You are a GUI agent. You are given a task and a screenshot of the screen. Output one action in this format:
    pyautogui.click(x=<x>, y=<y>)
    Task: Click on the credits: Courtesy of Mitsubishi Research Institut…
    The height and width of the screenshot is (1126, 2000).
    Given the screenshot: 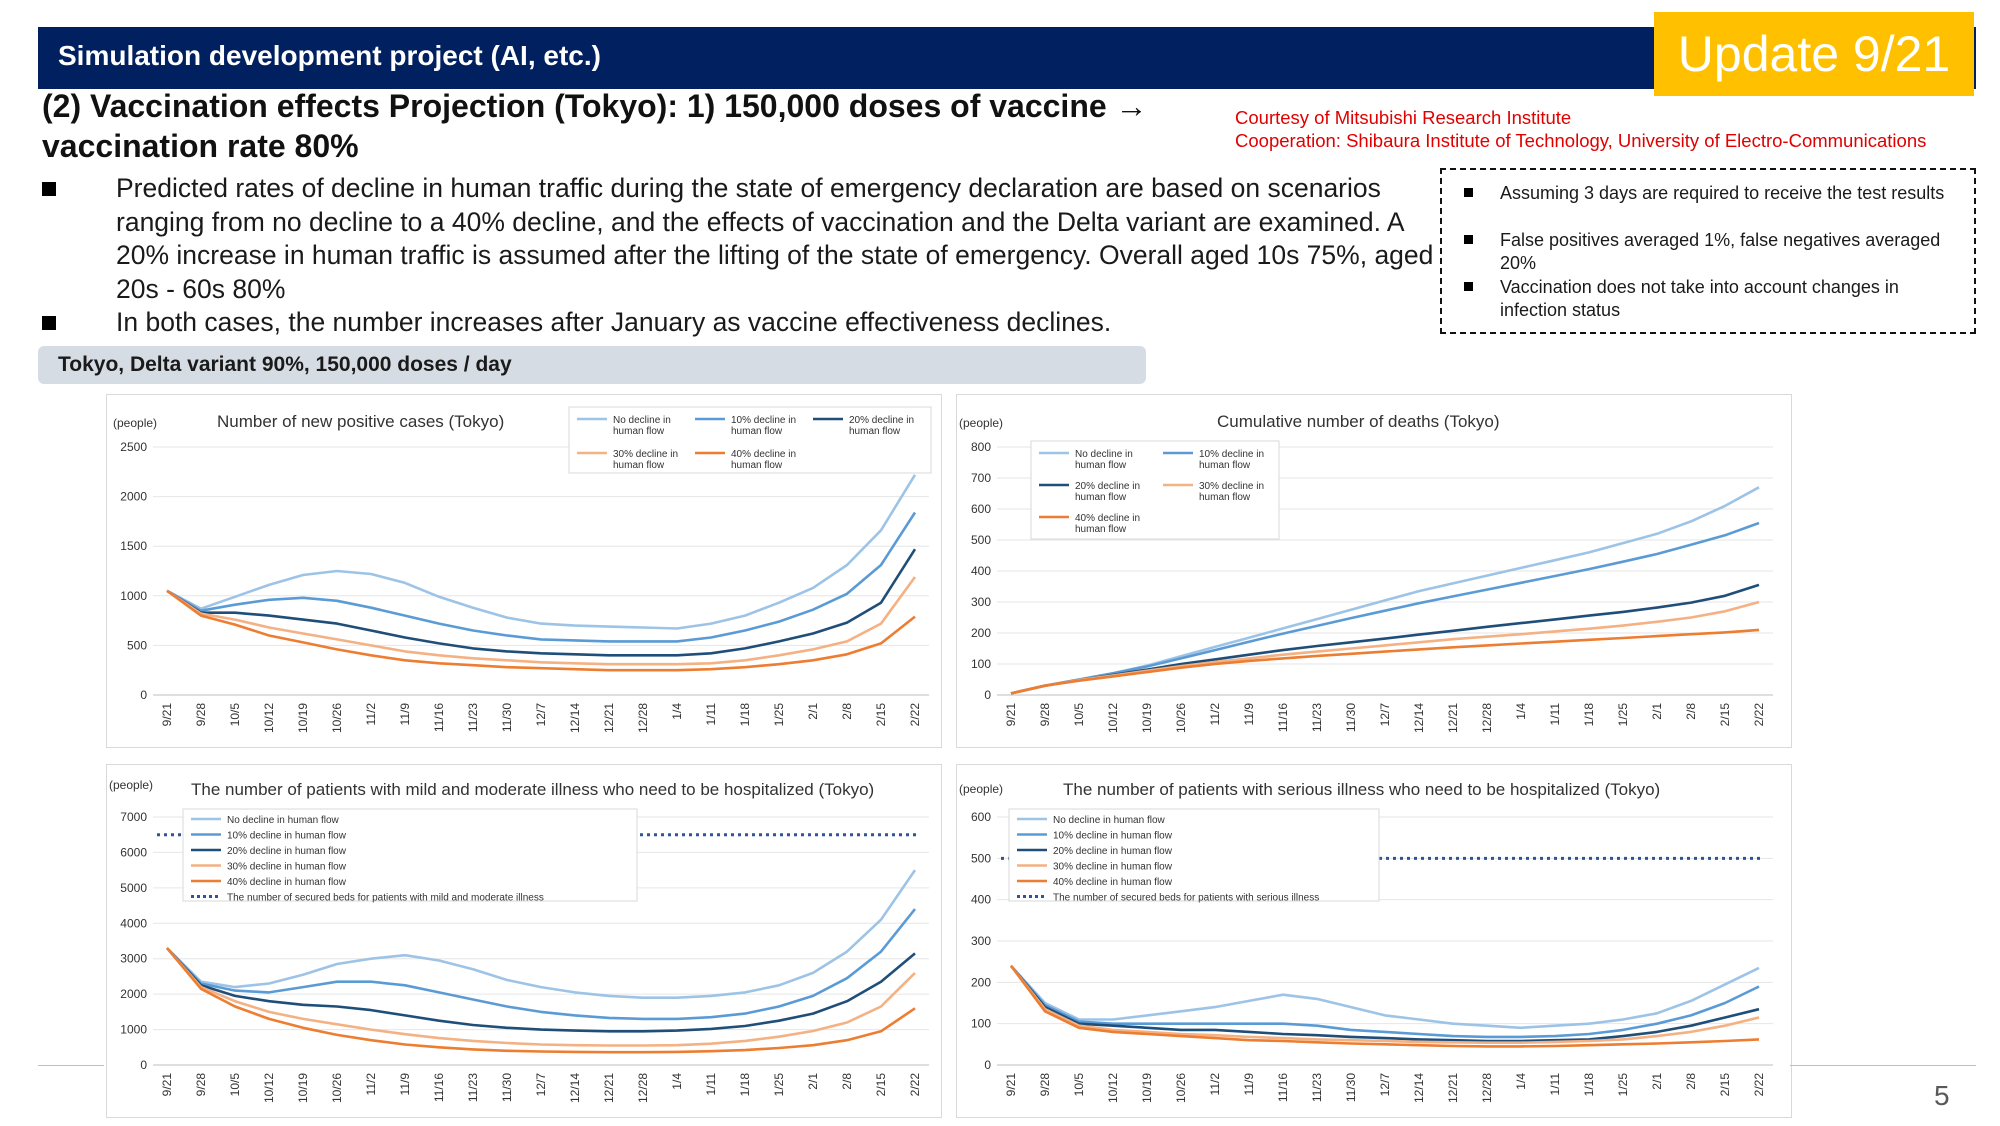 What is the action you would take?
    pyautogui.click(x=1580, y=129)
    